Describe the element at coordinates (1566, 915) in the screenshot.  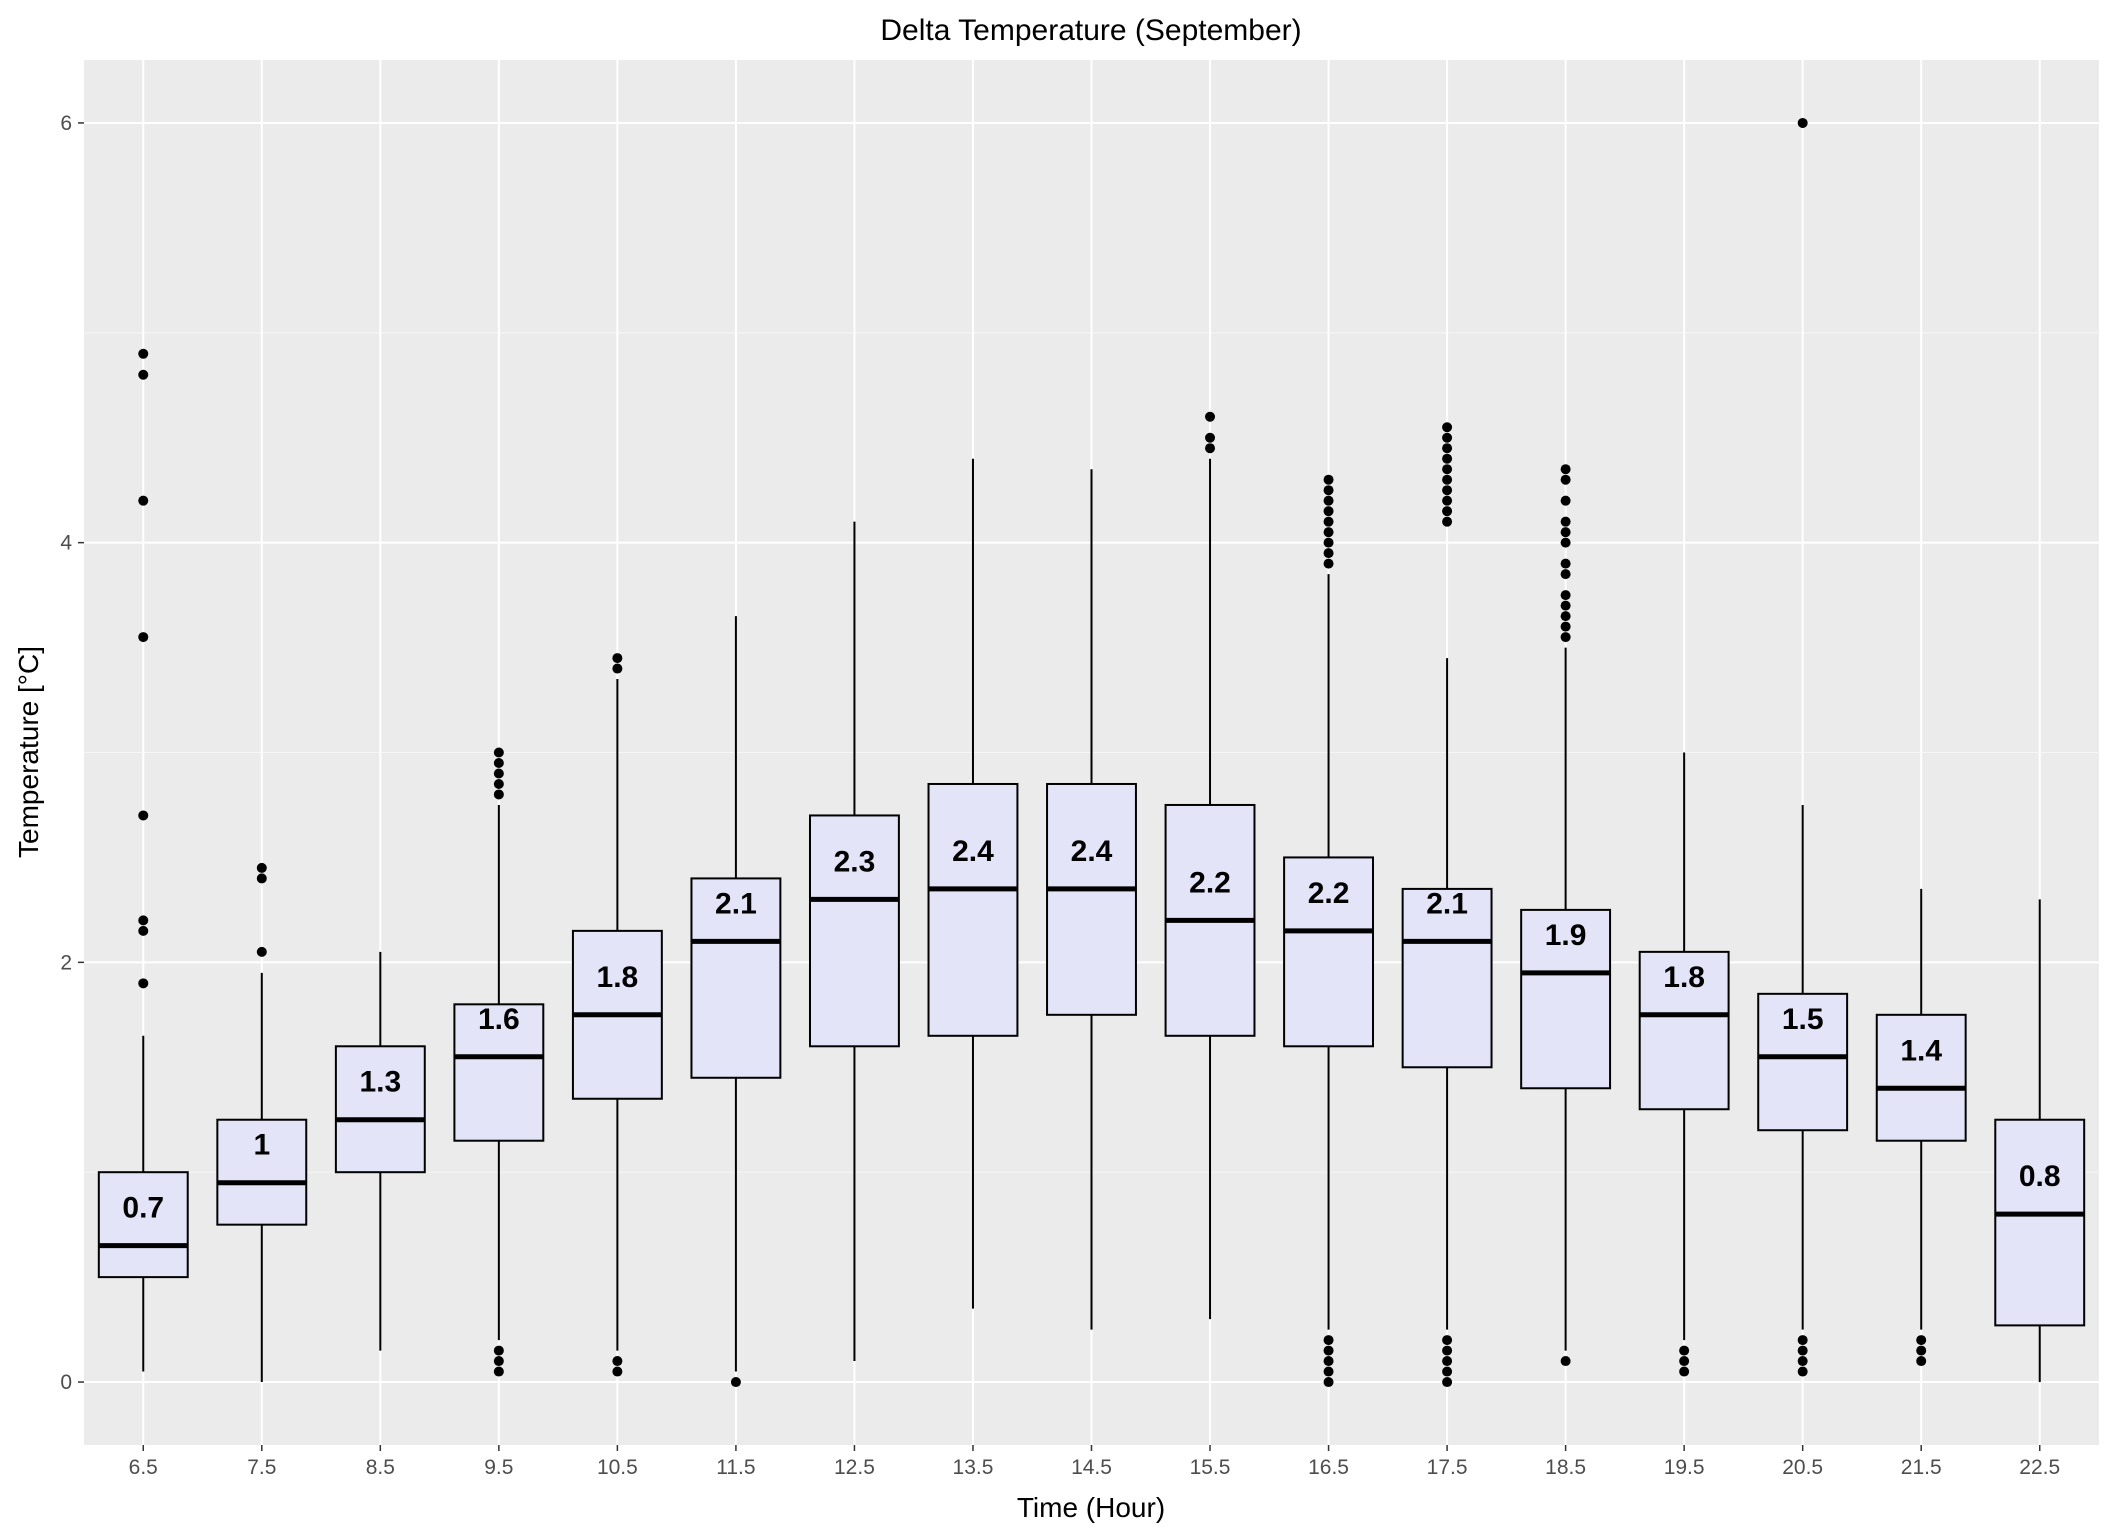
I see `box-group: 1.9` at that location.